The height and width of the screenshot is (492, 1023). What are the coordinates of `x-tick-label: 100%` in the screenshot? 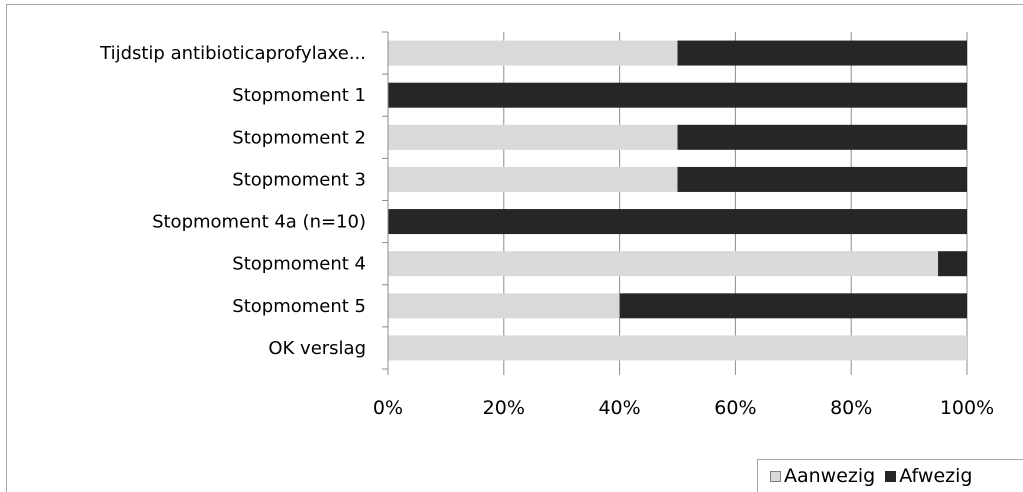 It's located at (967, 408).